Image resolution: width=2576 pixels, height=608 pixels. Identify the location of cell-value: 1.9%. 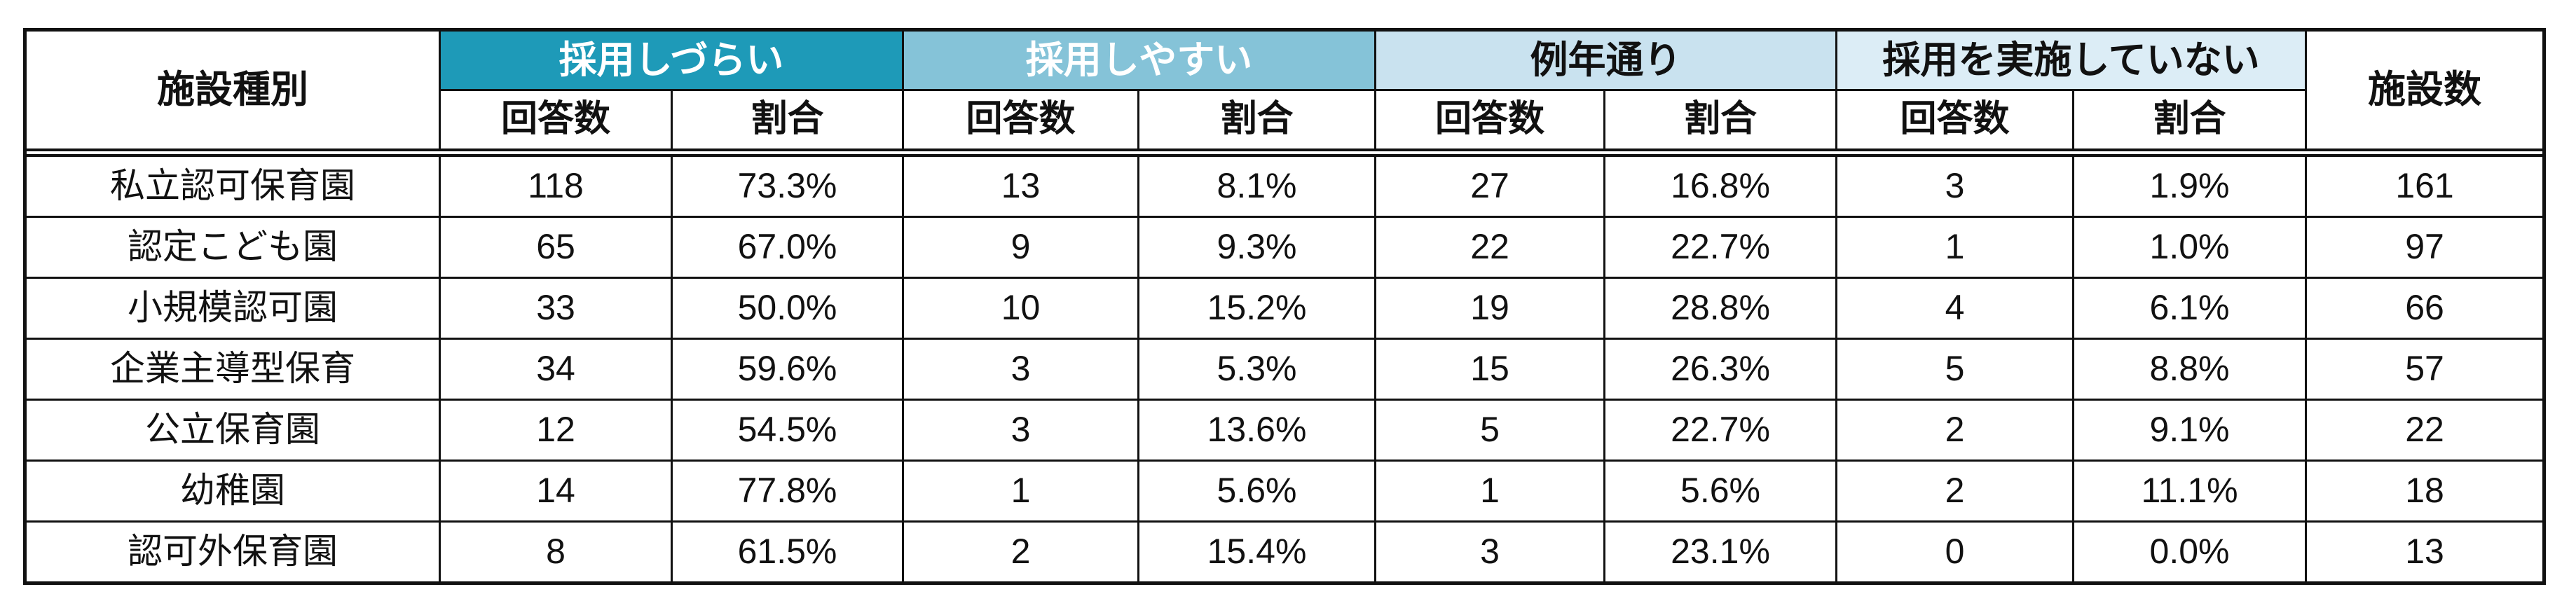
(2190, 186).